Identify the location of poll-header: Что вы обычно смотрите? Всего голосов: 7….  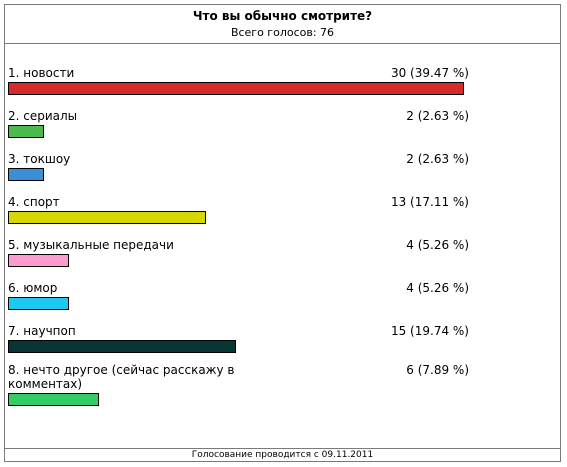
(282, 24).